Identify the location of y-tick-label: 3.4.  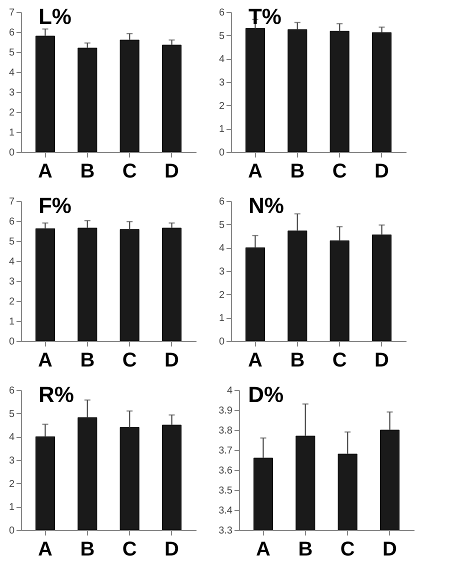
(225, 511).